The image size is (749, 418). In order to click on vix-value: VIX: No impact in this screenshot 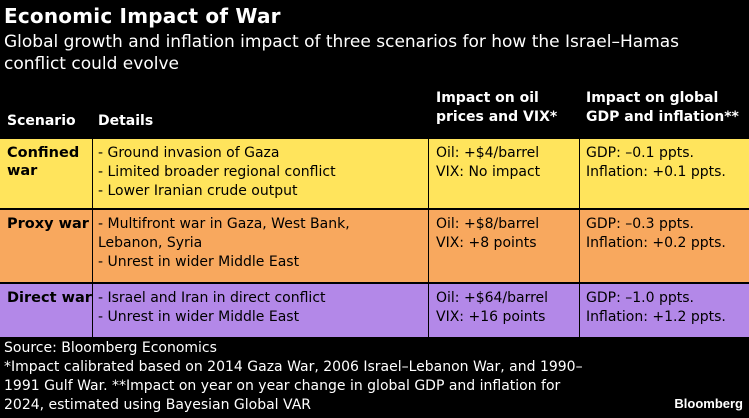, I will do `click(488, 172)`.